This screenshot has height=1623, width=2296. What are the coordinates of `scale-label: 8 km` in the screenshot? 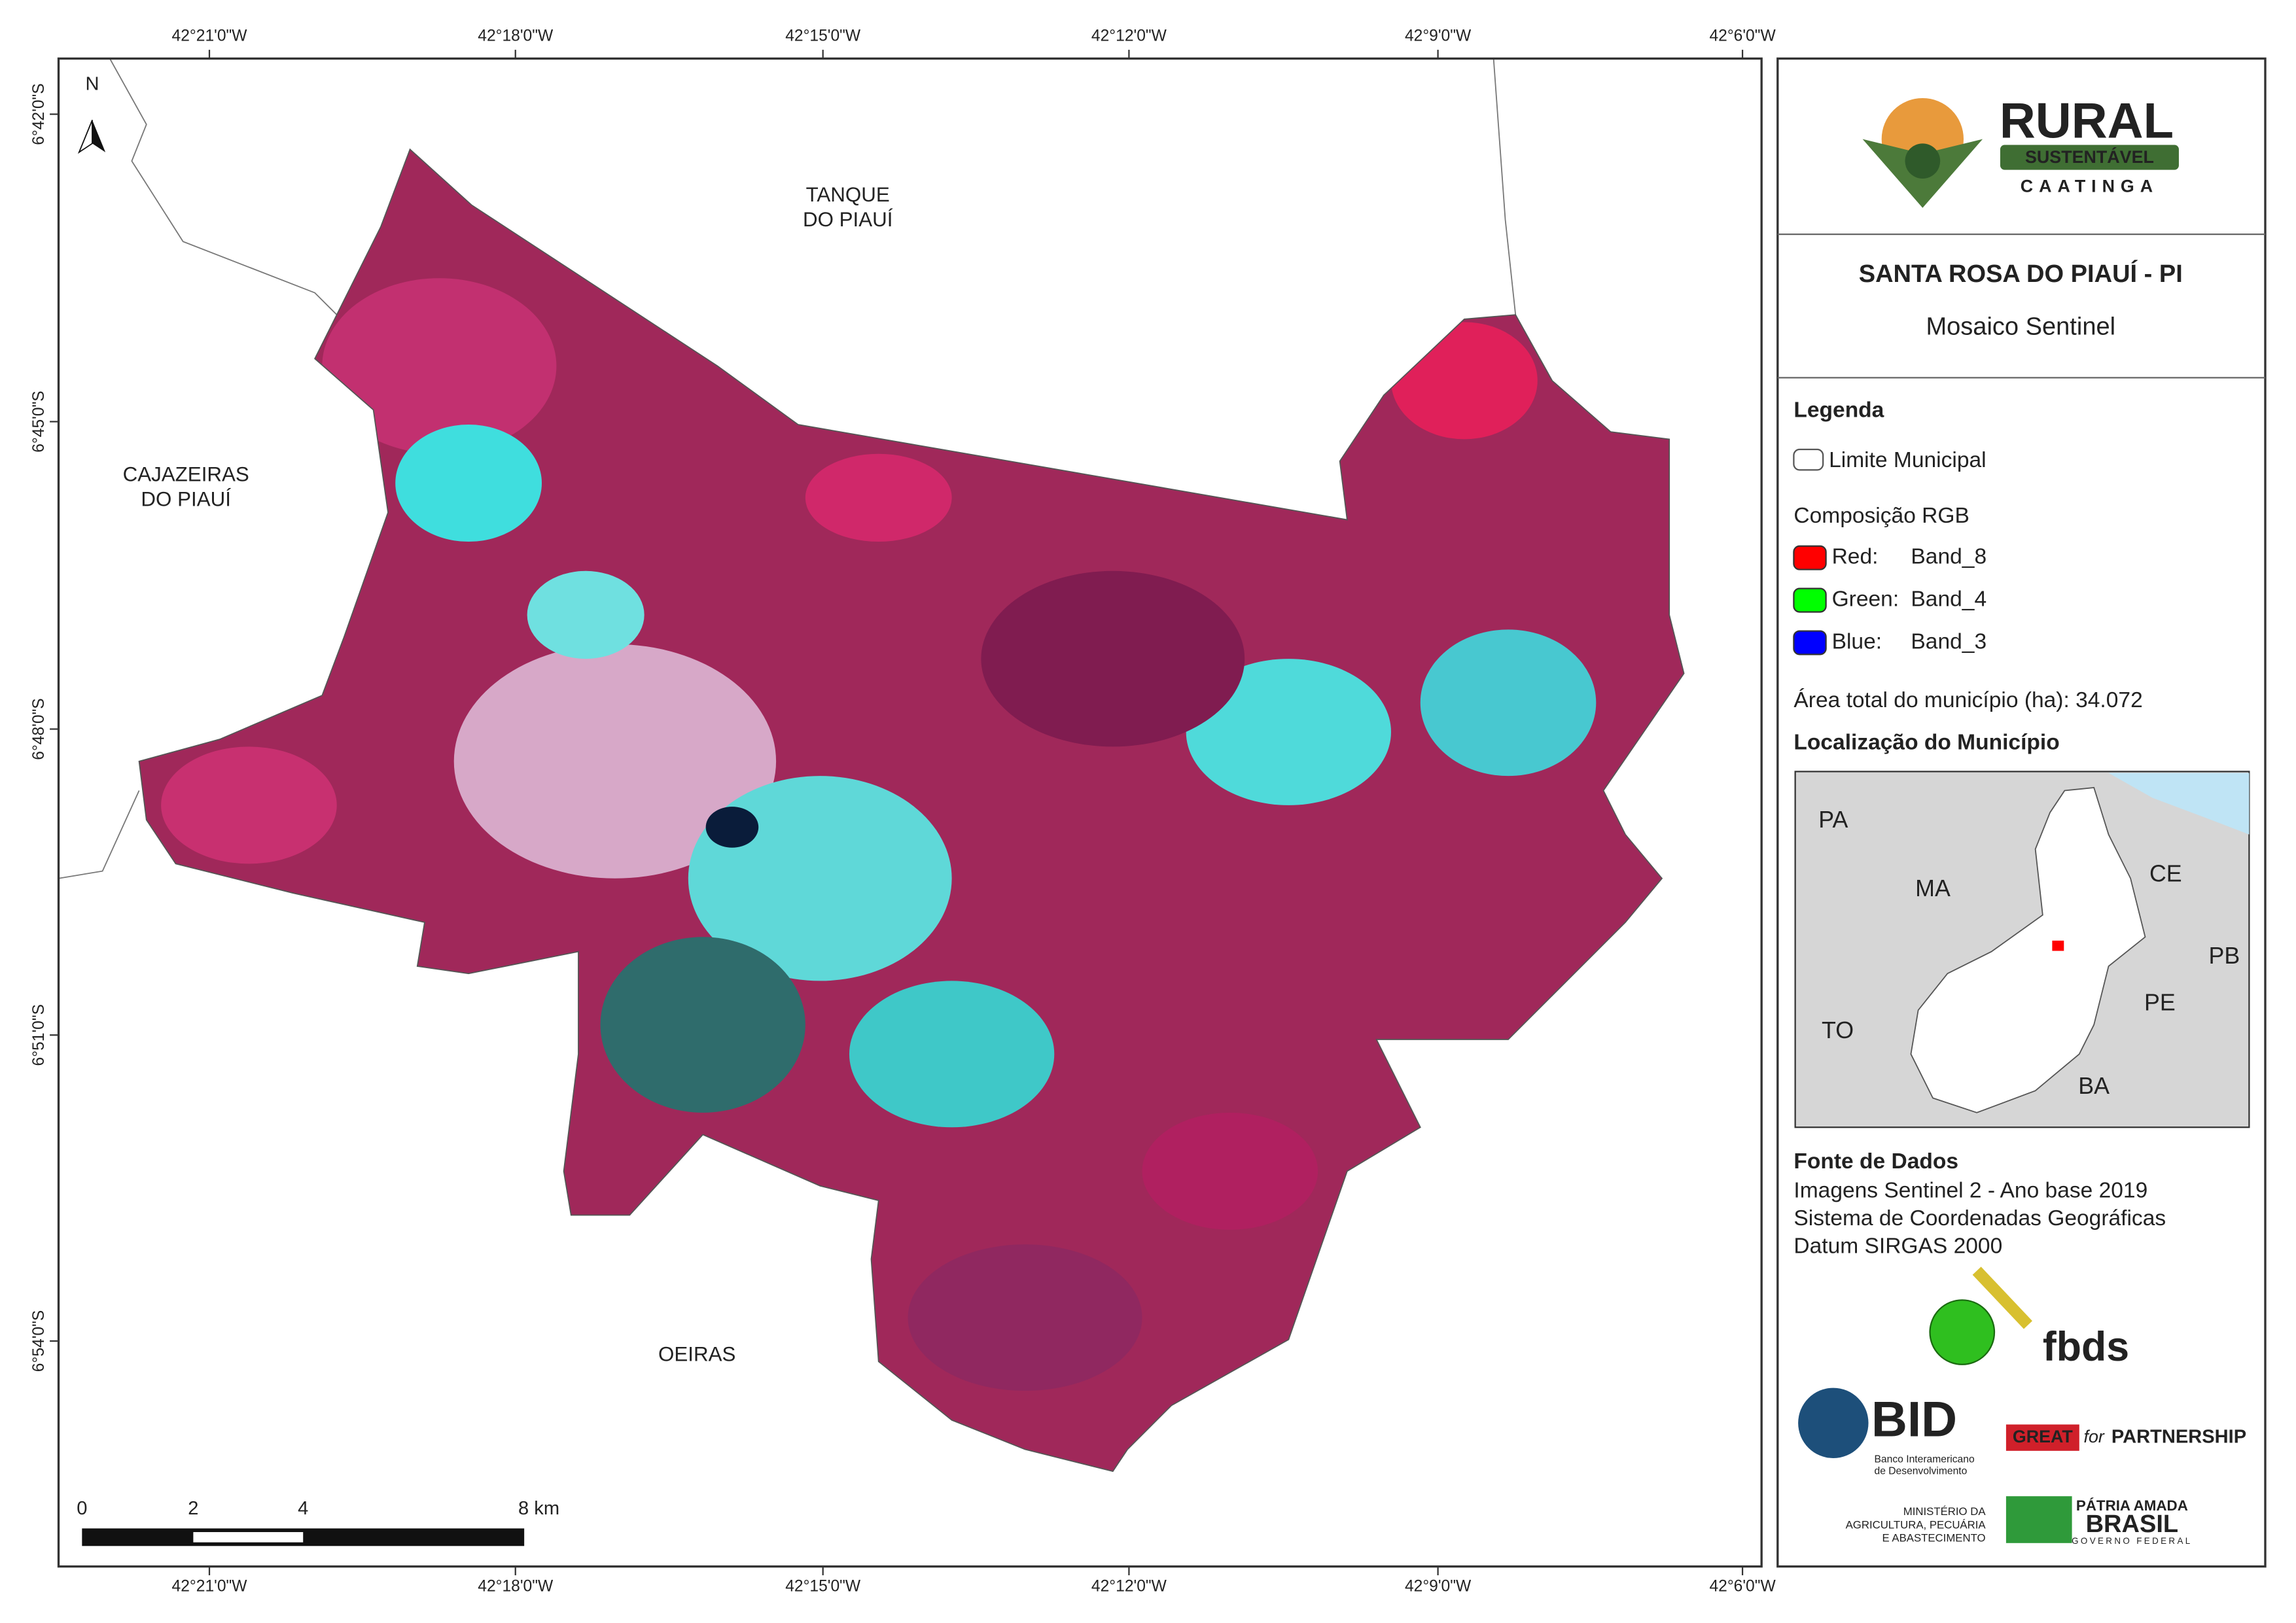 It's located at (538, 1509).